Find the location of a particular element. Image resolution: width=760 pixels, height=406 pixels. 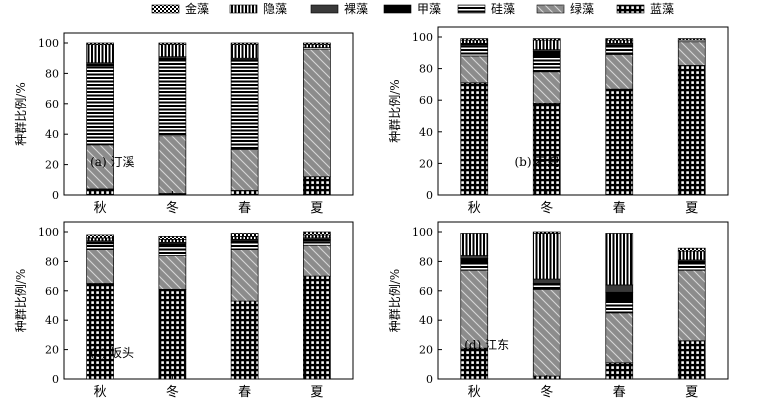

legend-label: 隐藻 is located at coordinates (275, 9).